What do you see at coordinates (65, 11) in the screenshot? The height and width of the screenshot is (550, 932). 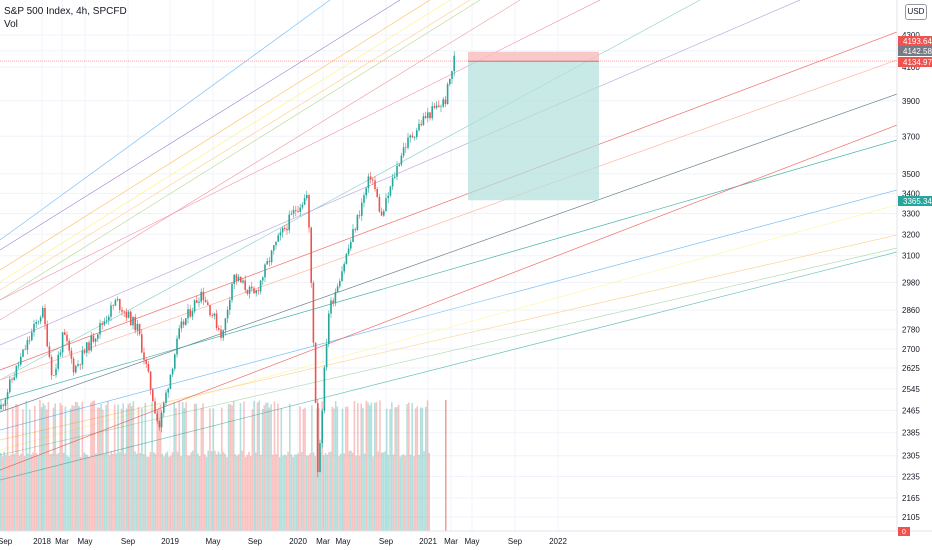 I see `symbol-title: S&P 500 Index, 4h, SPCFD` at bounding box center [65, 11].